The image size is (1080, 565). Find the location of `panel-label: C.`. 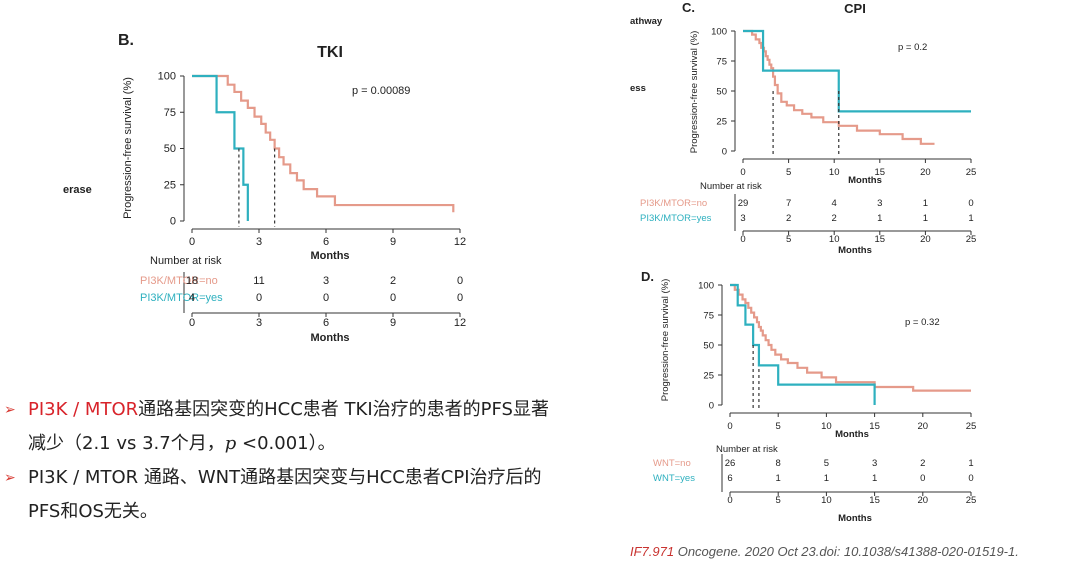

panel-label: C. is located at coordinates (688, 7).